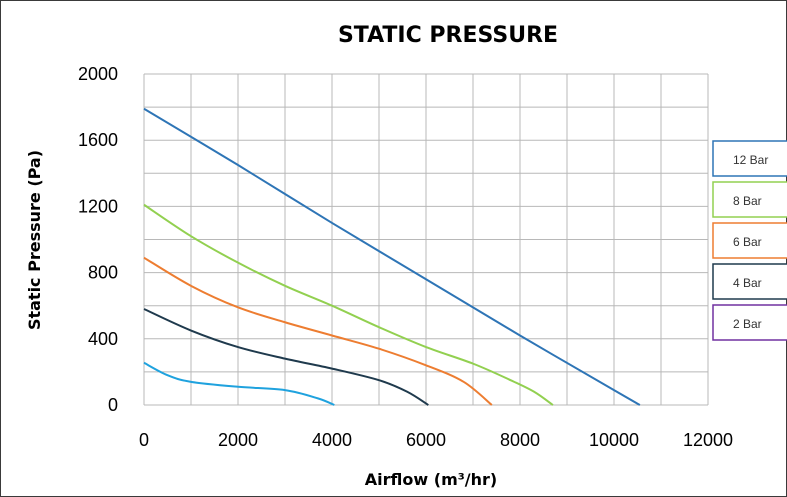 Image resolution: width=787 pixels, height=497 pixels. Describe the element at coordinates (144, 440) in the screenshot. I see `x-tick-label: 0` at that location.